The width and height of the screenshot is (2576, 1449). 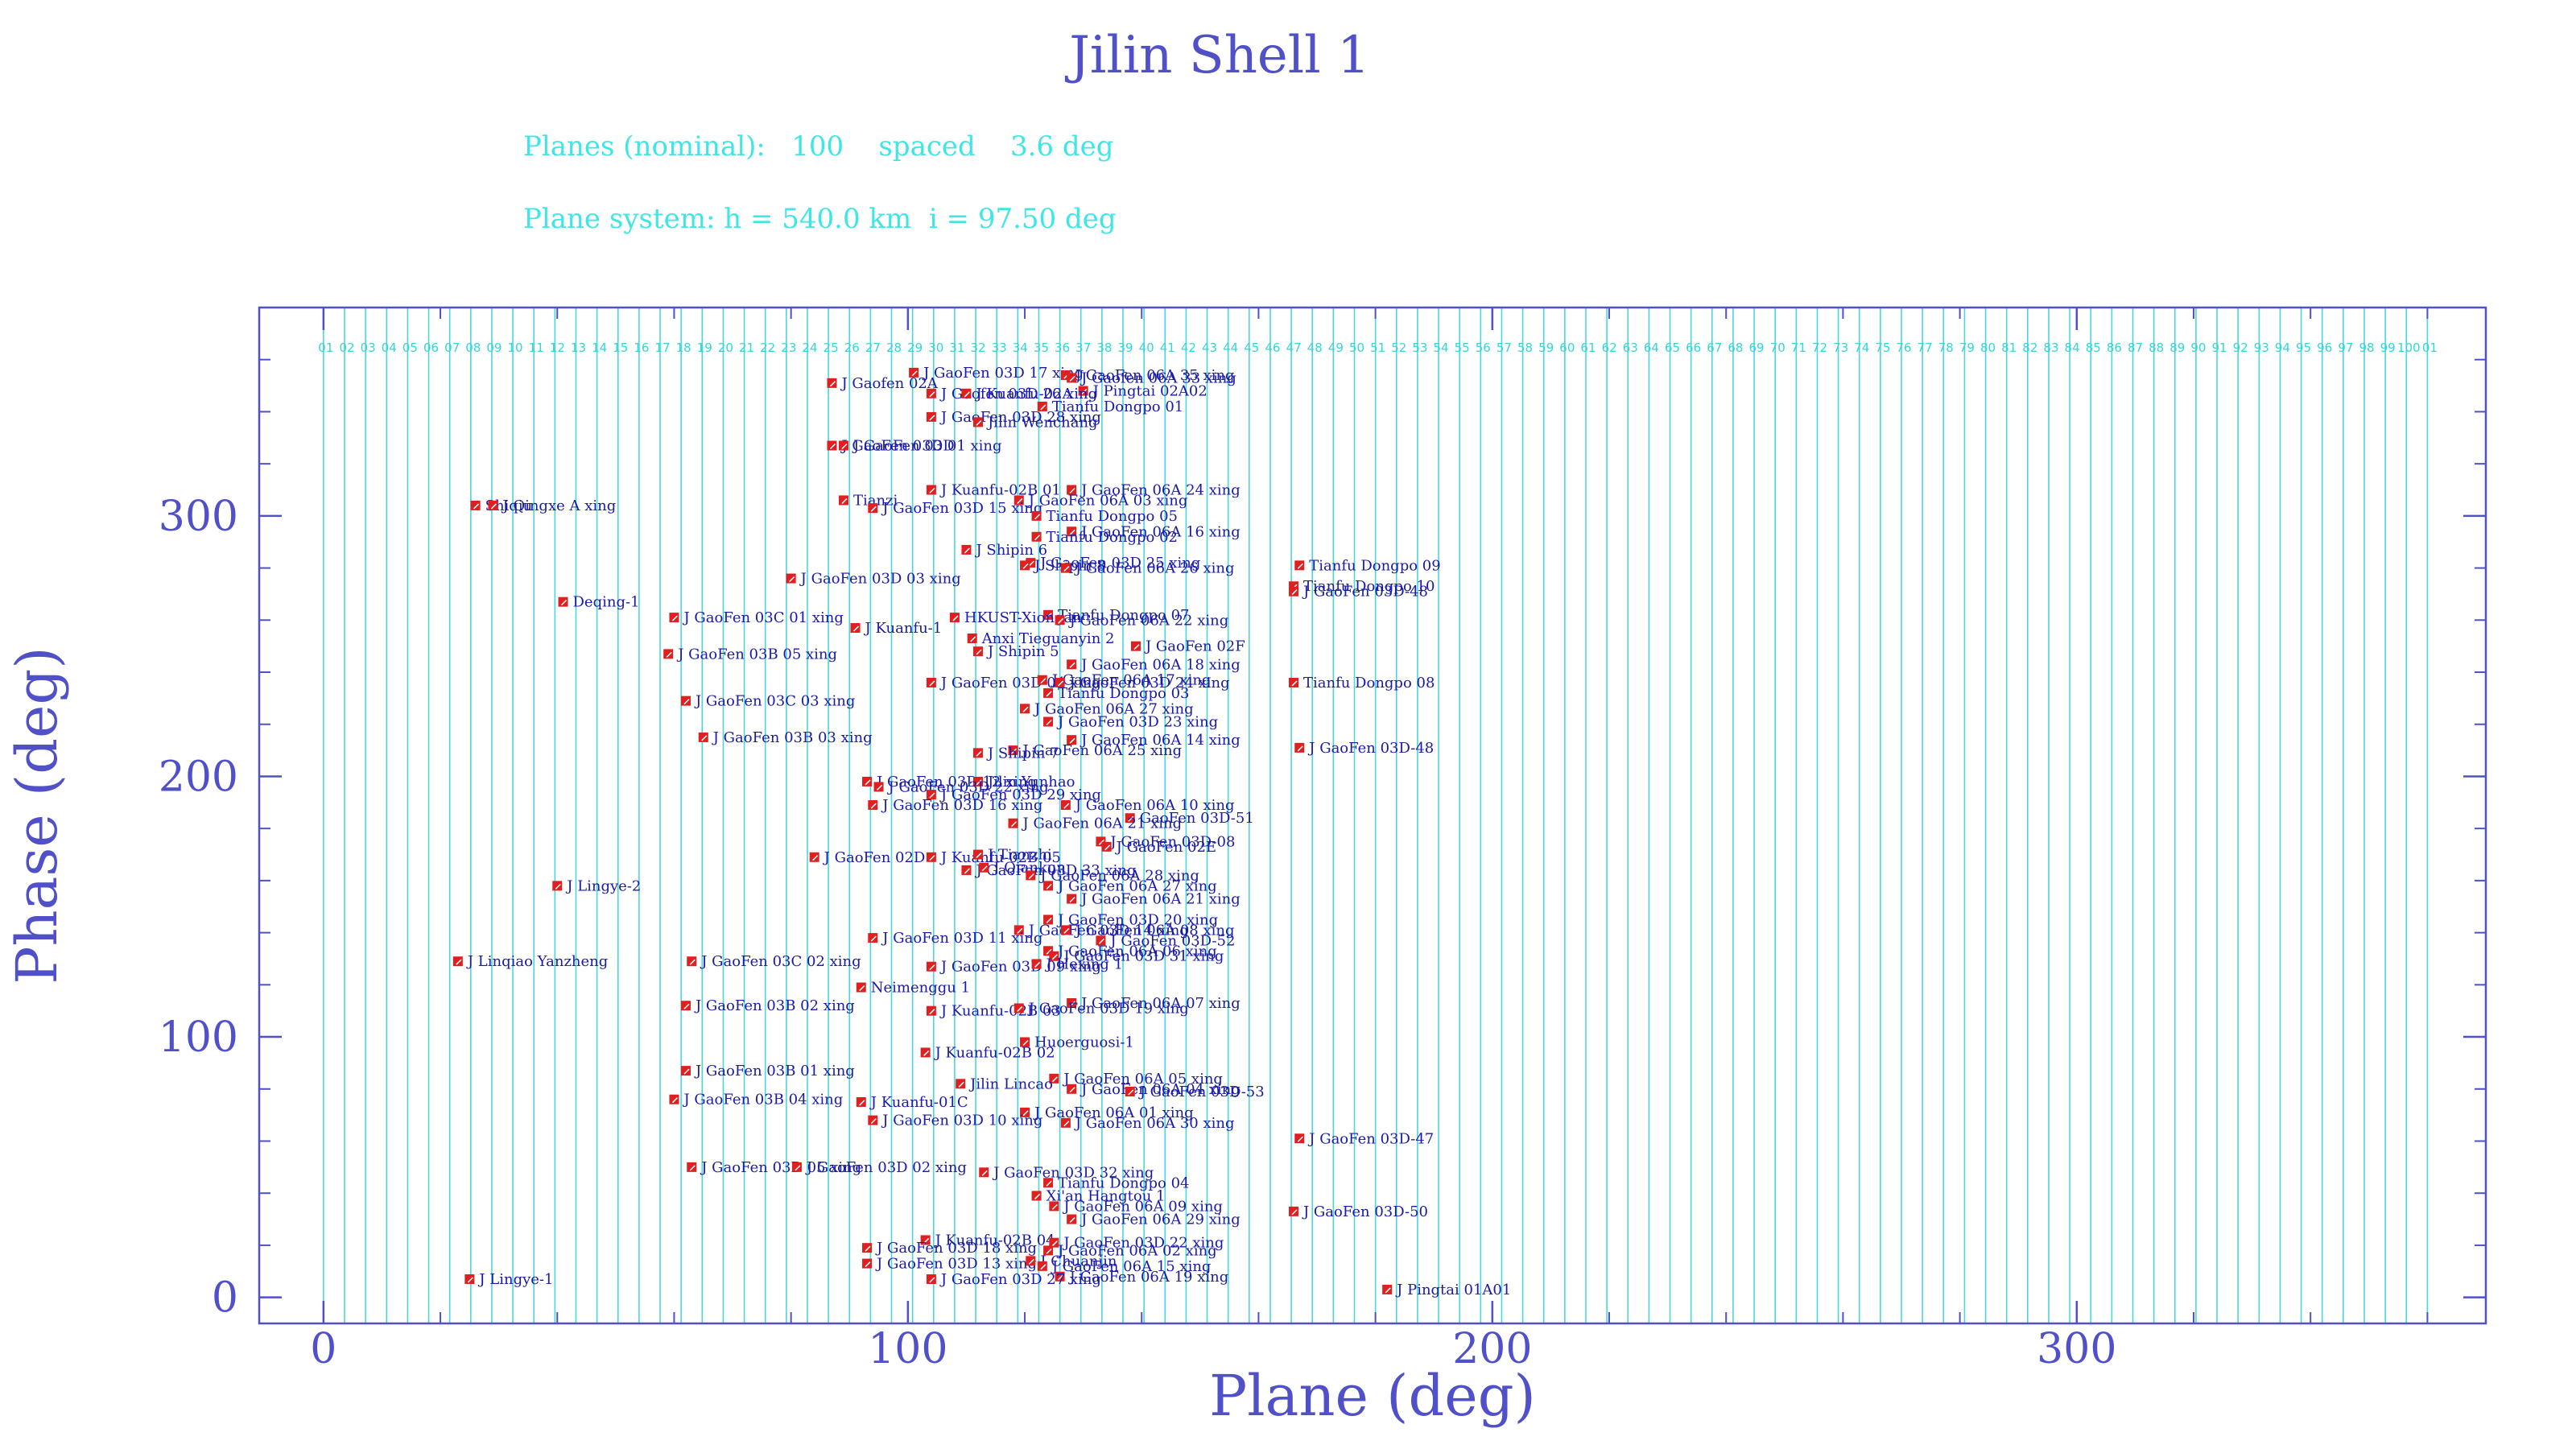 I want to click on satellite-label: J Lingye-1, so click(x=515, y=1279).